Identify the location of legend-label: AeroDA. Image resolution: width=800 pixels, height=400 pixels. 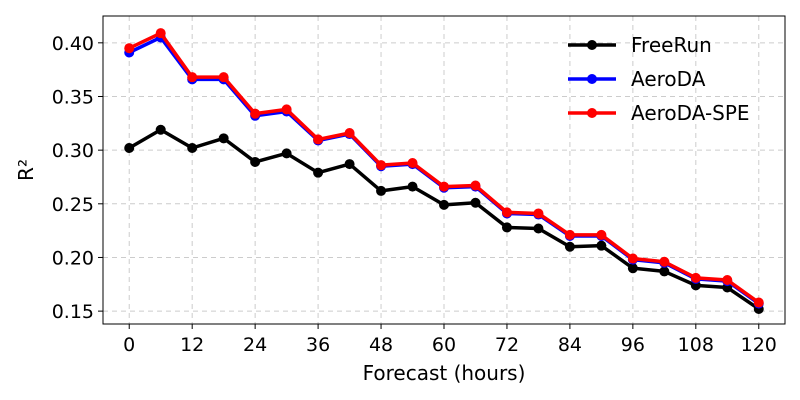
(668, 79).